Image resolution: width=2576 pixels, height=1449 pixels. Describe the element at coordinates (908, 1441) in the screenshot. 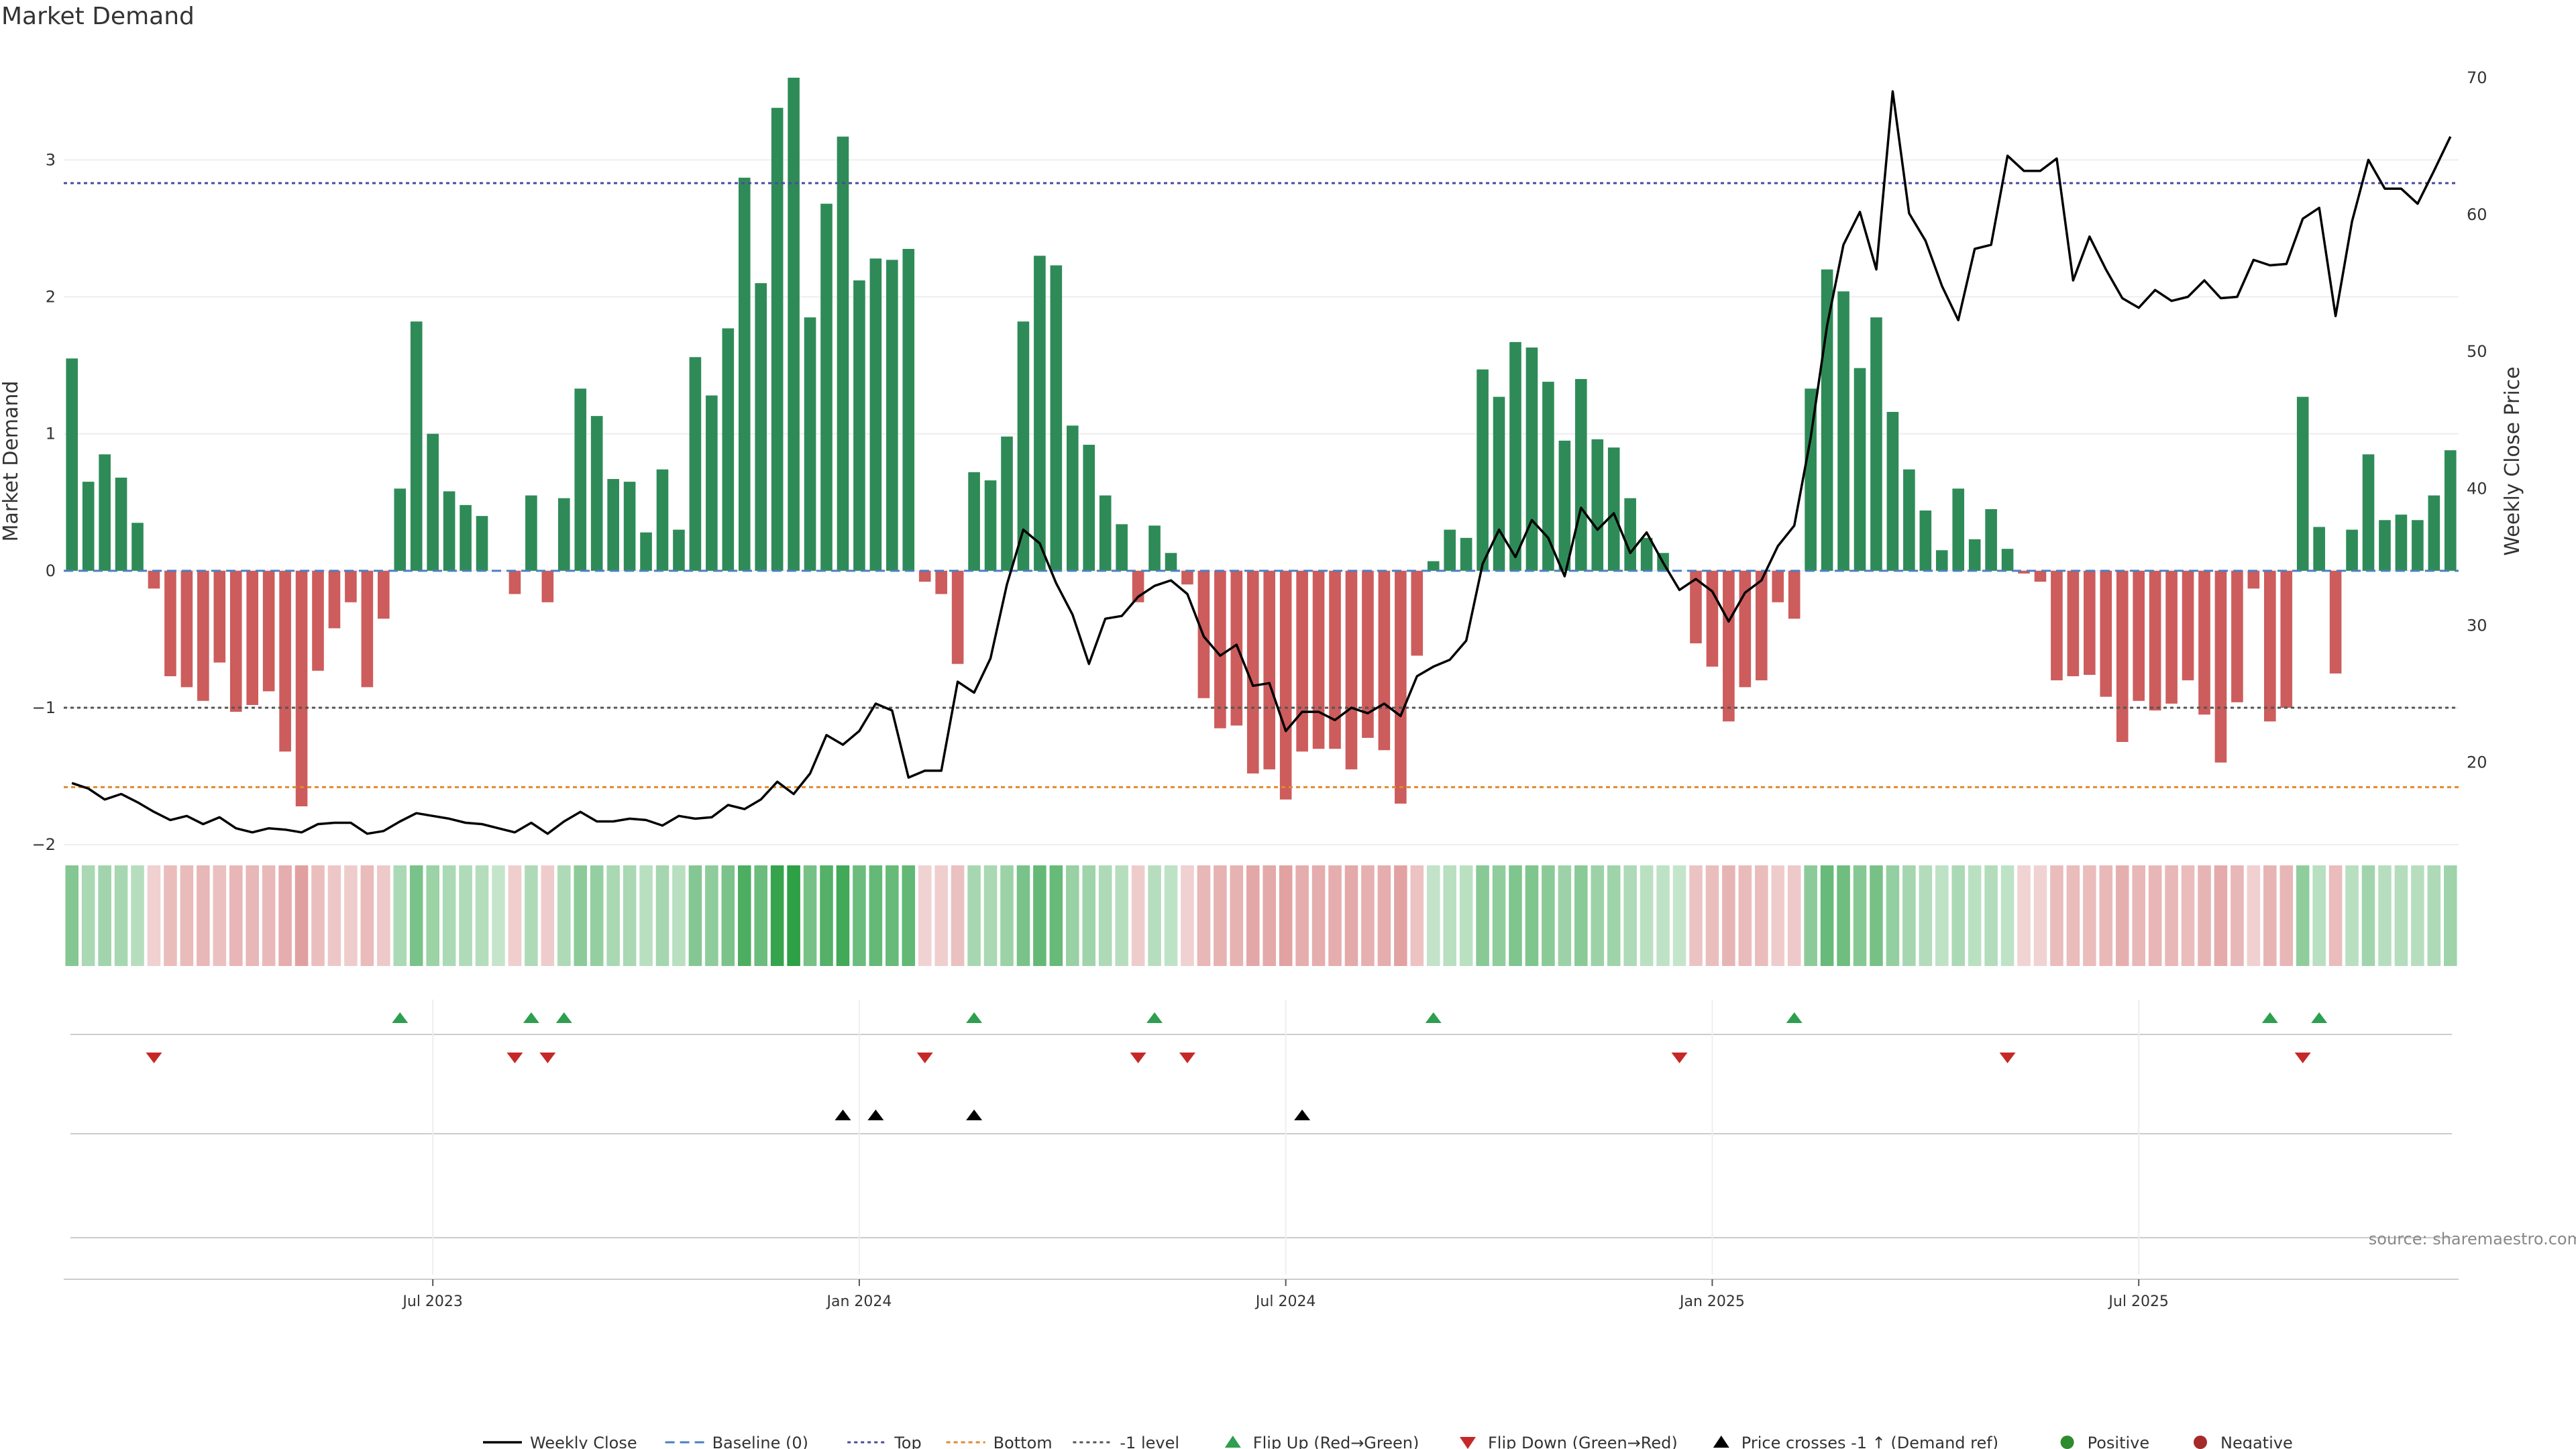

I see `legend-label: Top` at that location.